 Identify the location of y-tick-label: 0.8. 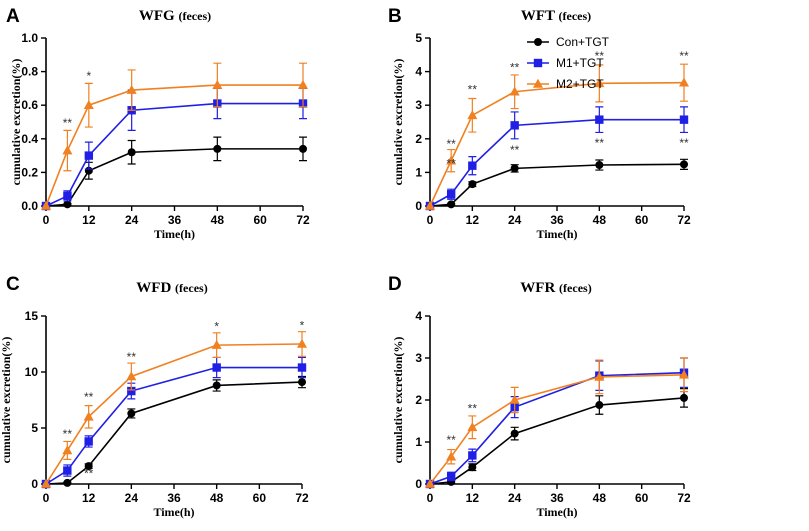
(29, 72).